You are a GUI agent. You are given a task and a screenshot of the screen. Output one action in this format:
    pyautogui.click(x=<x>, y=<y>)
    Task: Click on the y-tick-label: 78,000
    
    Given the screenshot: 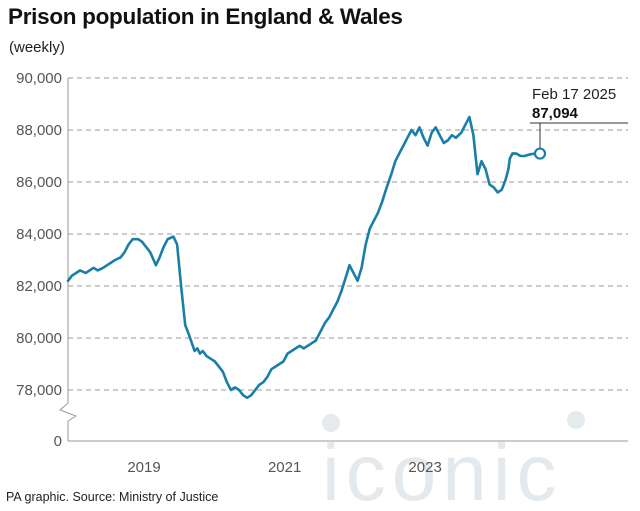 What is the action you would take?
    pyautogui.click(x=39, y=390)
    